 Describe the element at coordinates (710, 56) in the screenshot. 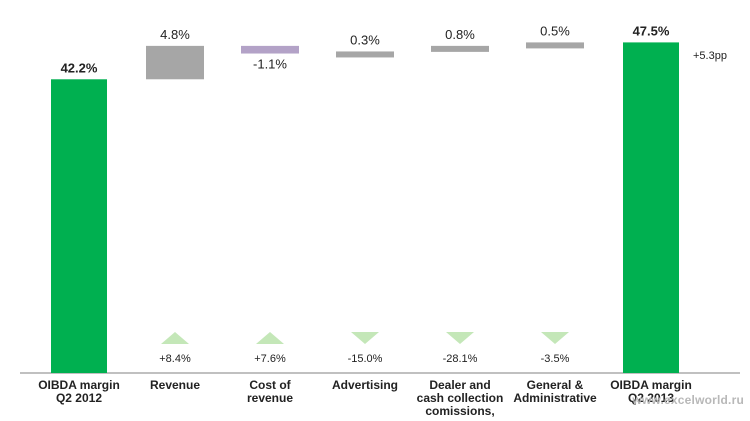

I see `margin-change-annotation: +5.3pp` at that location.